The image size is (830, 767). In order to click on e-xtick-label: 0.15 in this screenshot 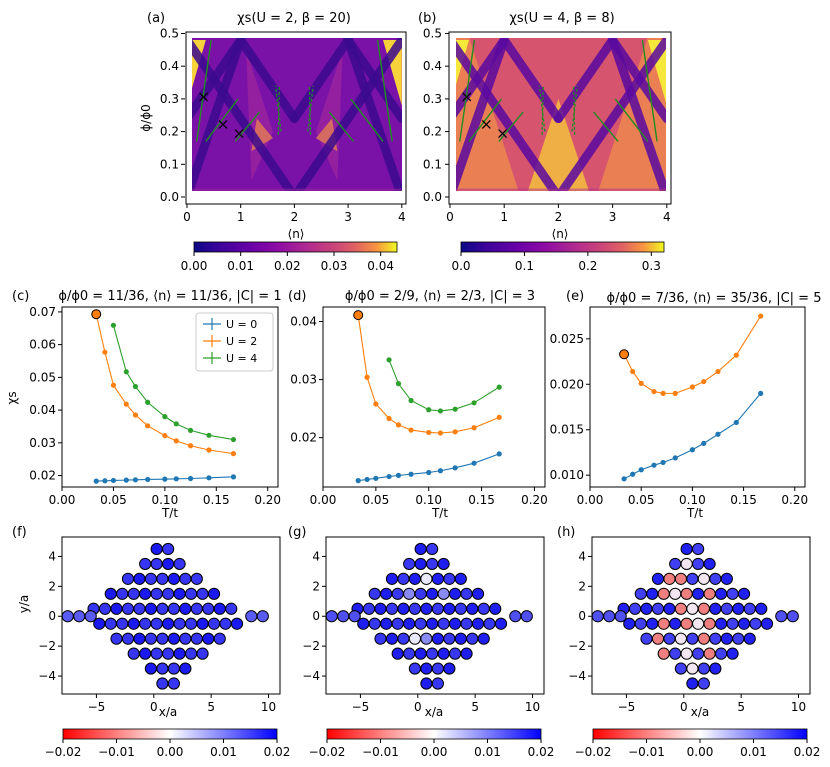, I will do `click(743, 500)`.